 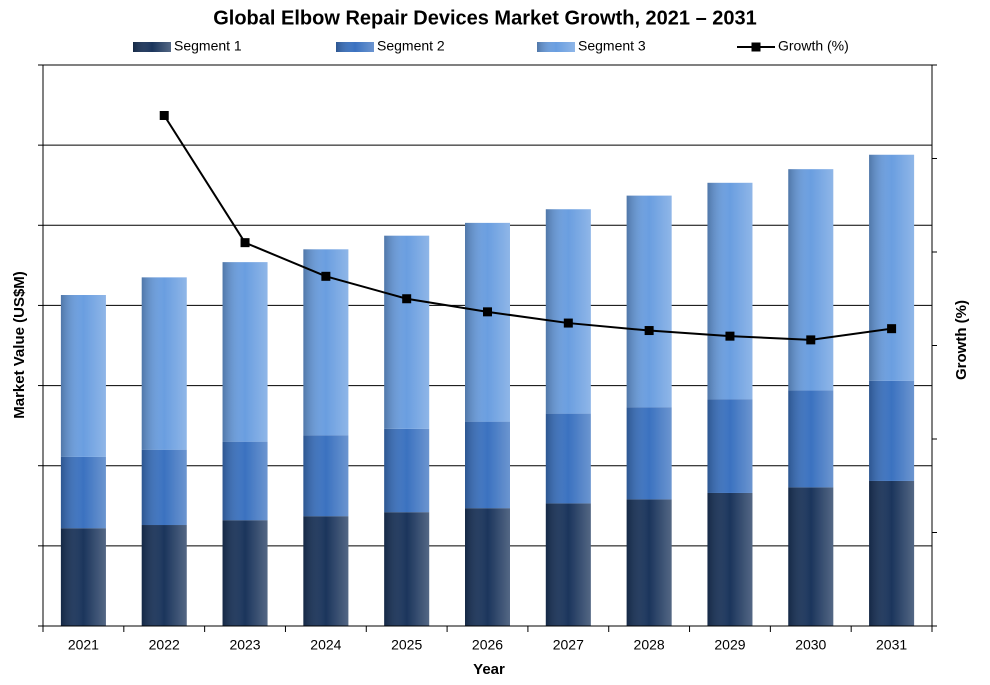 I want to click on x-tick-label: 2029, so click(x=729, y=645).